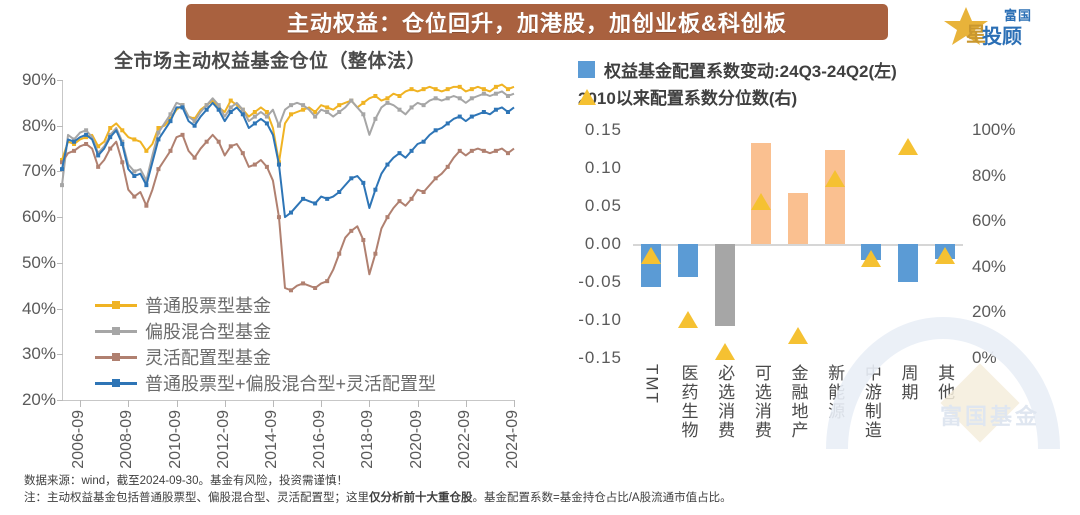 This screenshot has height=515, width=1080. I want to click on bar, so click(724, 285).